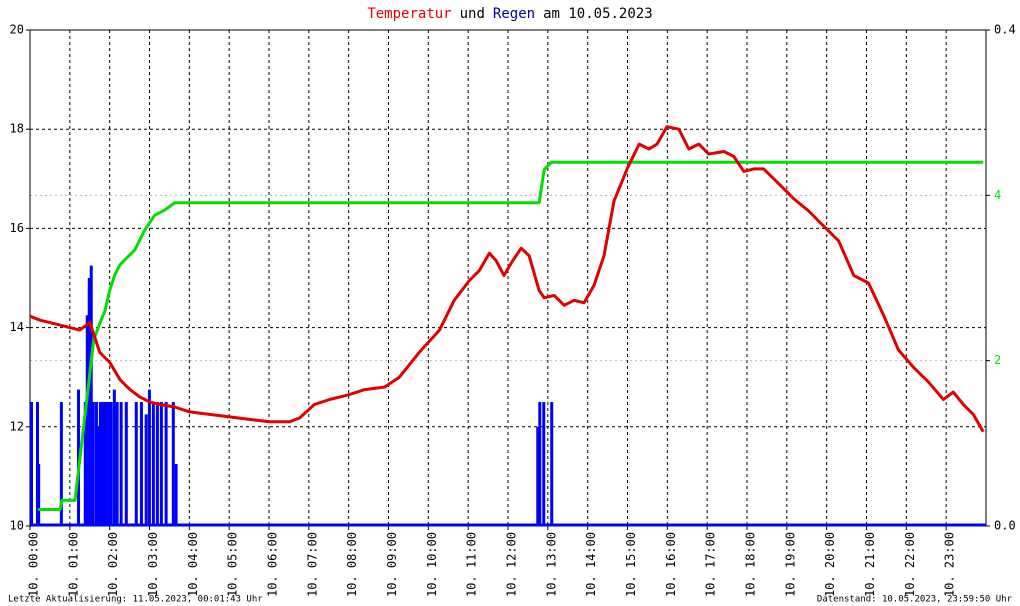  I want to click on x-tick-label: 10. 11:00, so click(472, 564).